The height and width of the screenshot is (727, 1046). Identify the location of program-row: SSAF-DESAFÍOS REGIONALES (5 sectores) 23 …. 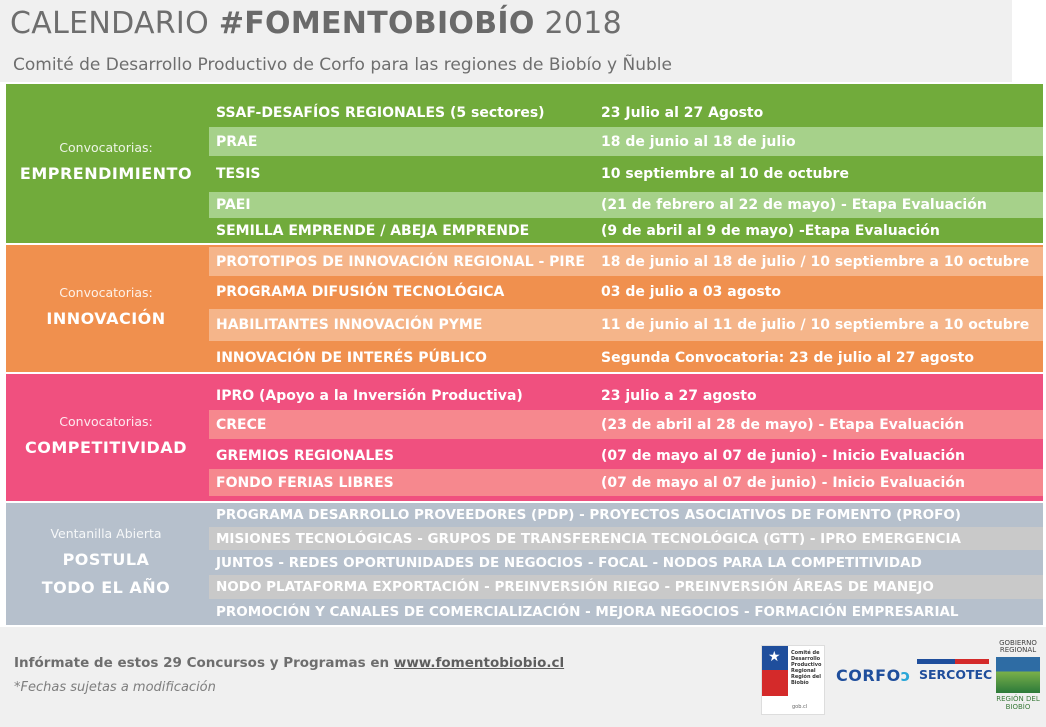
(626, 112).